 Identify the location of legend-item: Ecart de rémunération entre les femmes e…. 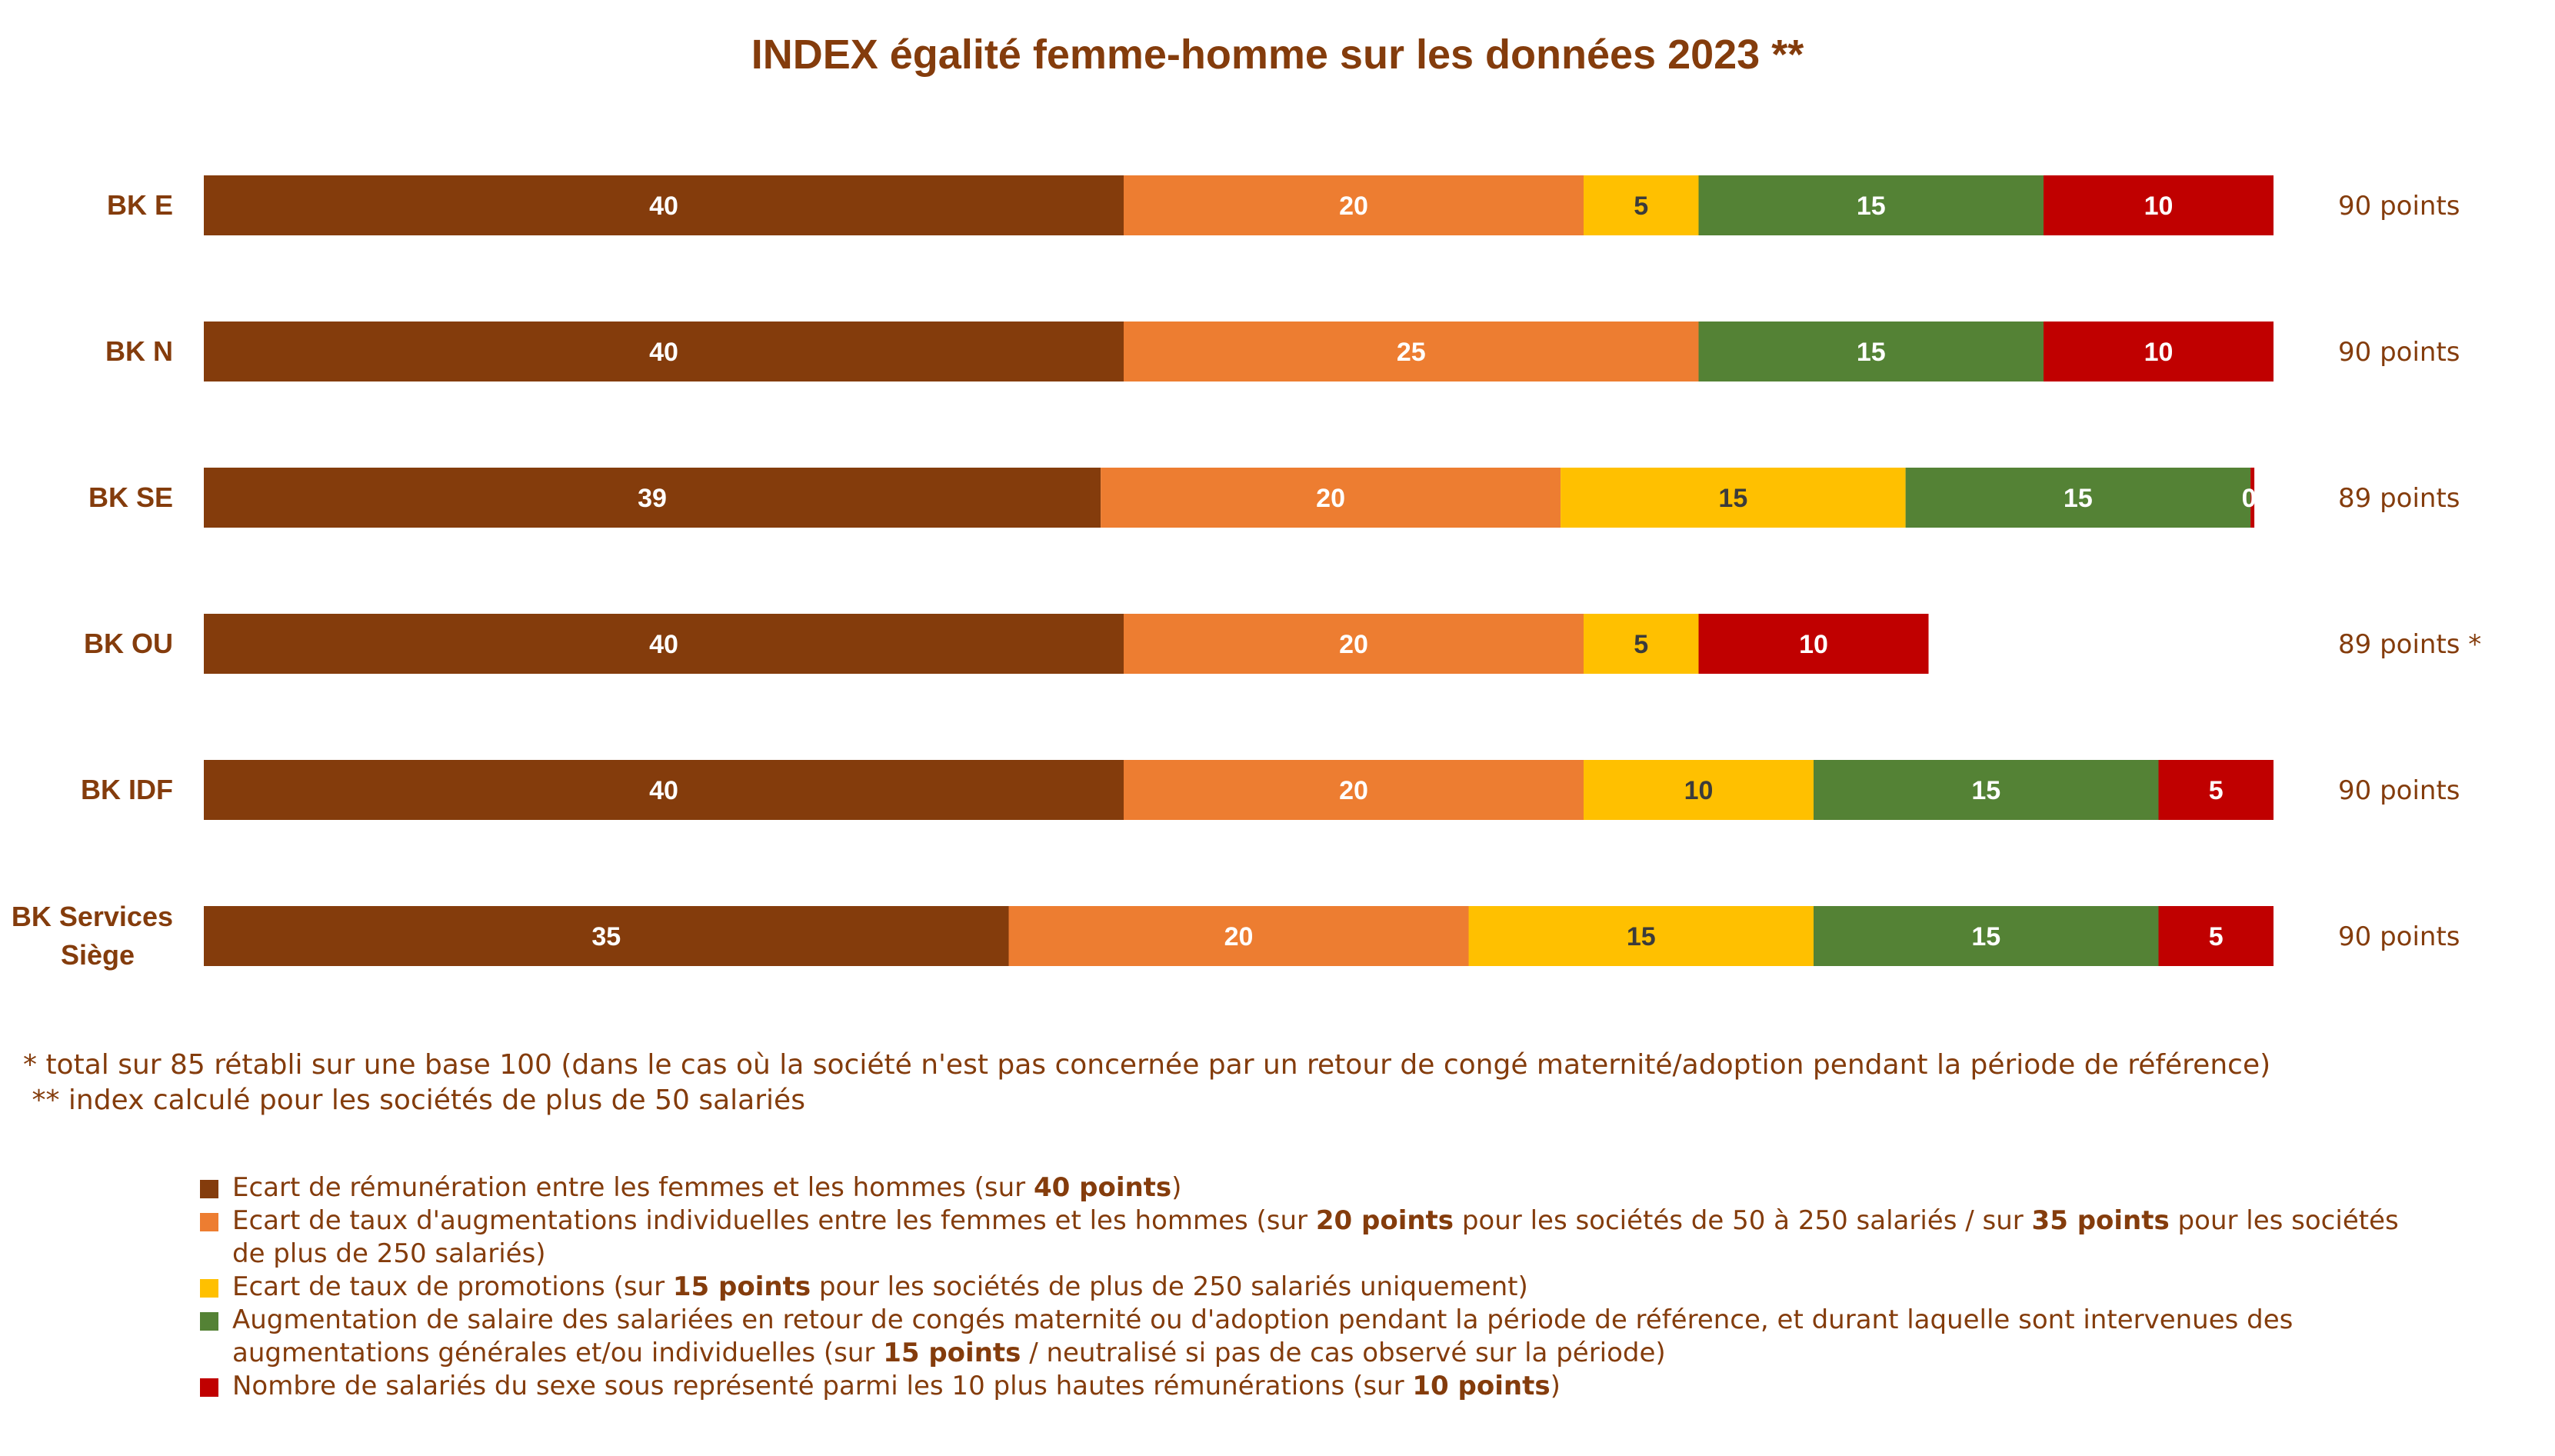
(1315, 1187).